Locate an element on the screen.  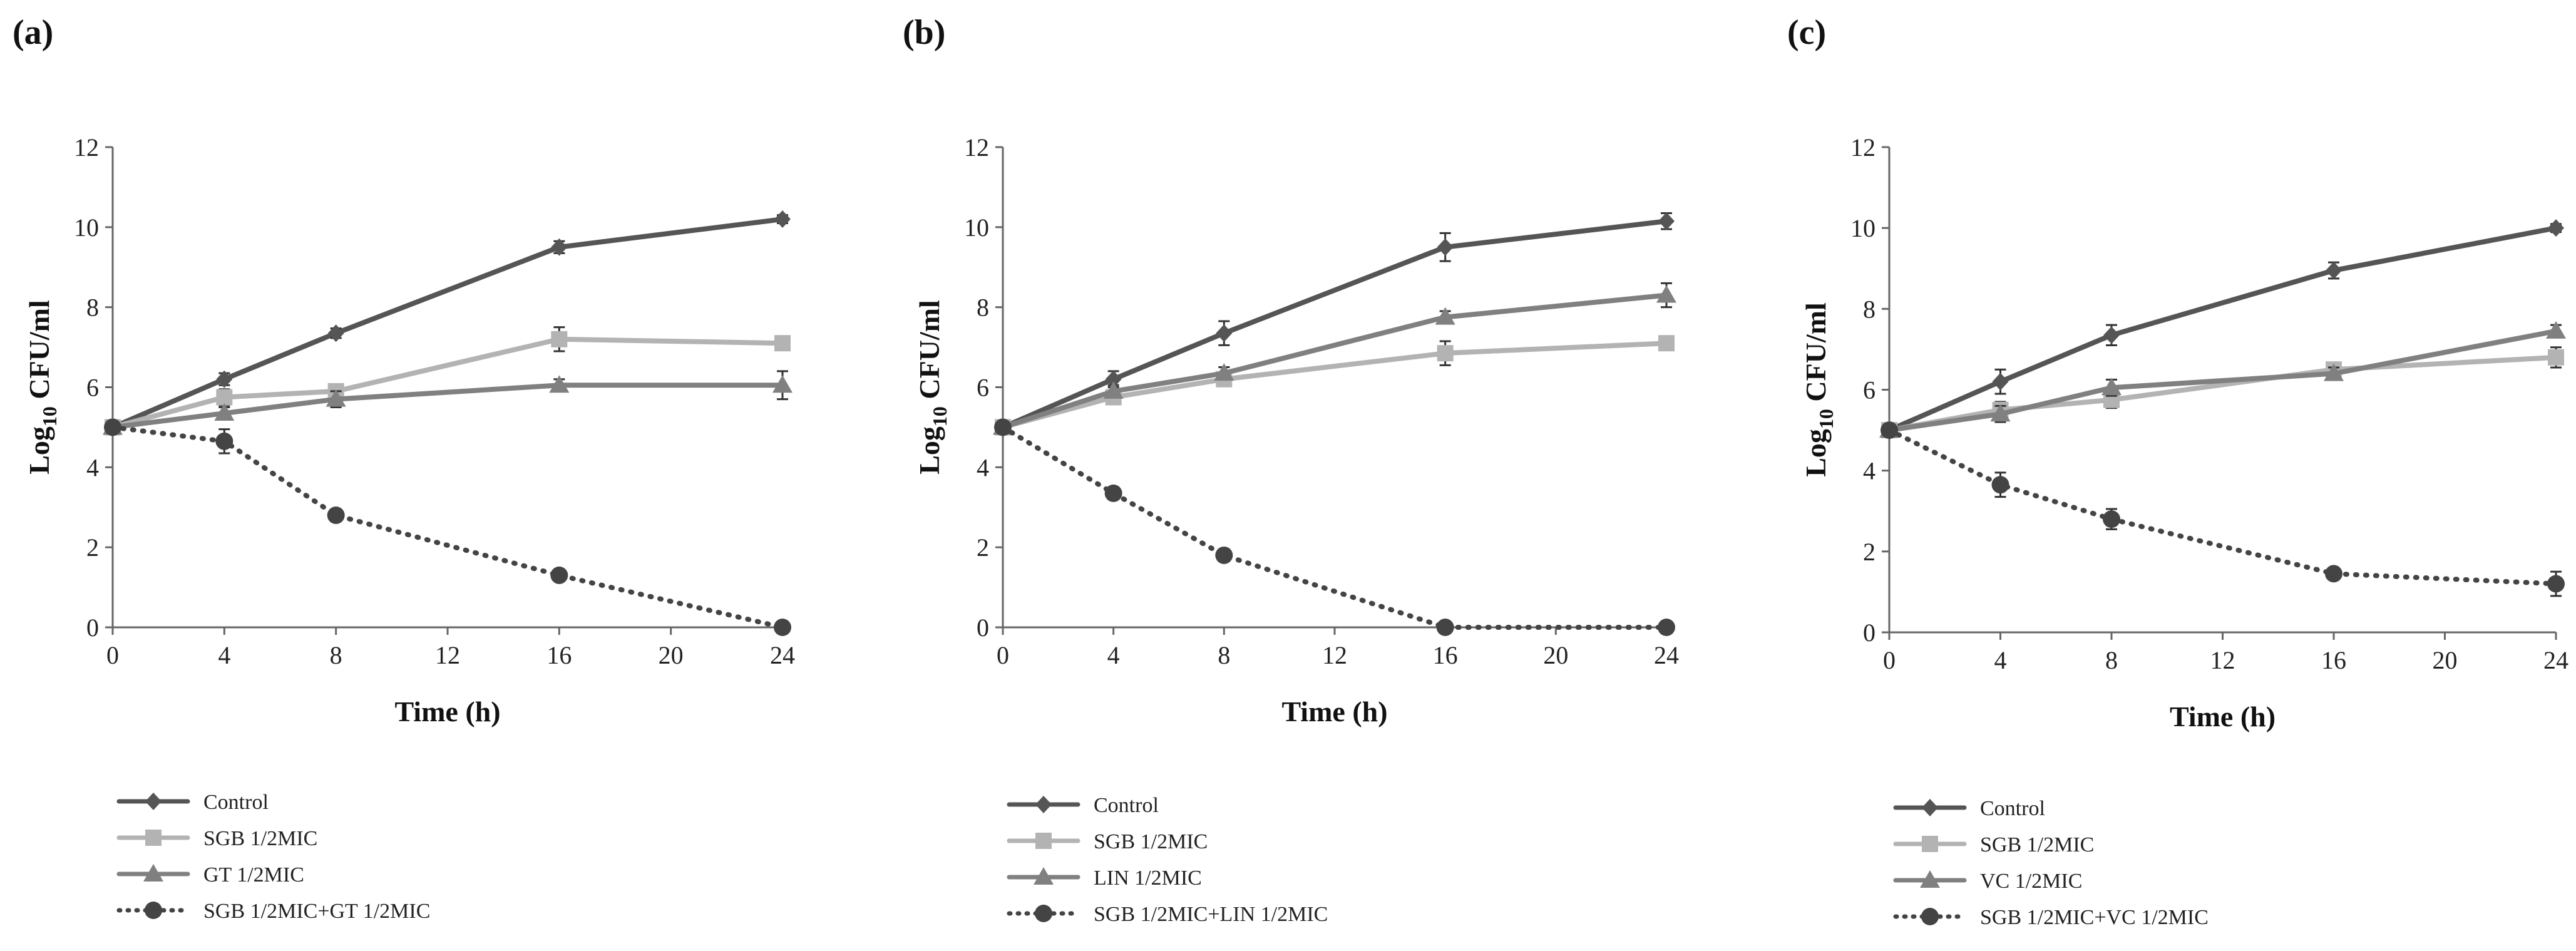
panel-label: (c) is located at coordinates (1806, 32).